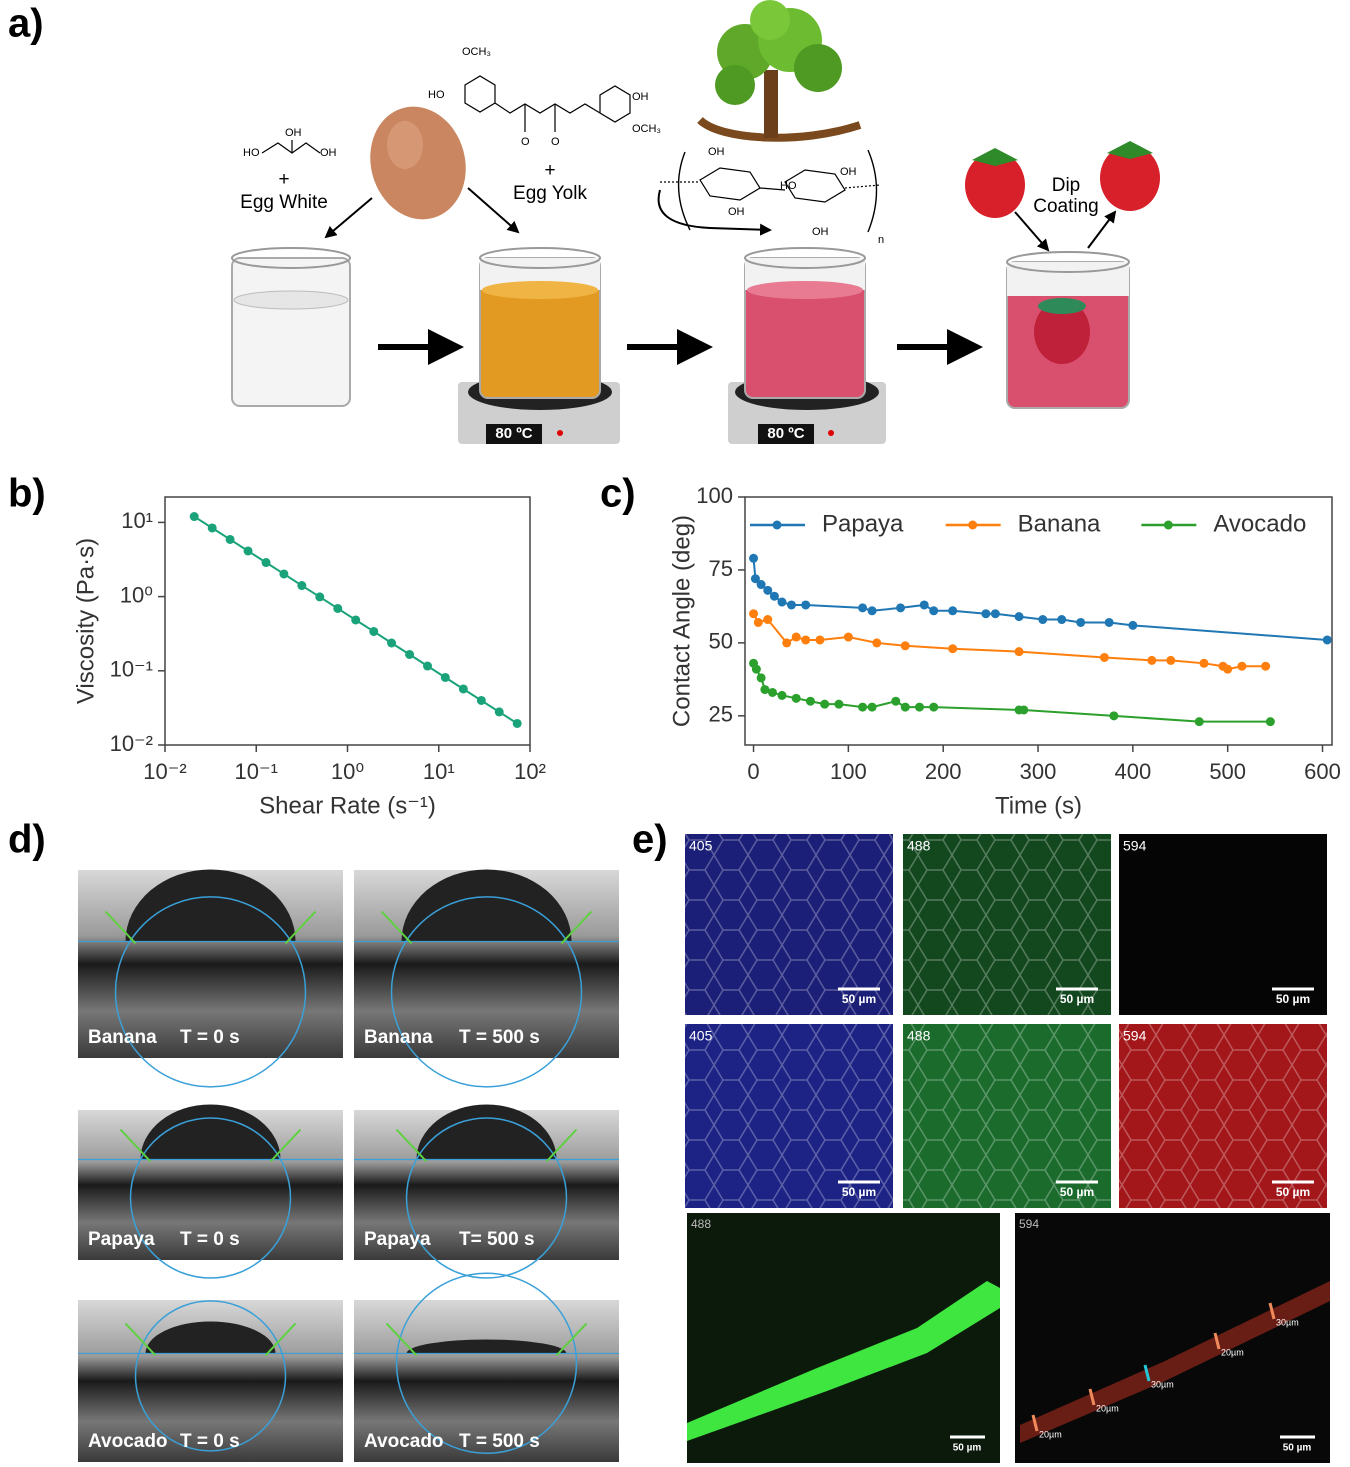 The height and width of the screenshot is (1467, 1350). Describe the element at coordinates (863, 523) in the screenshot. I see `legend-label: Papaya` at that location.